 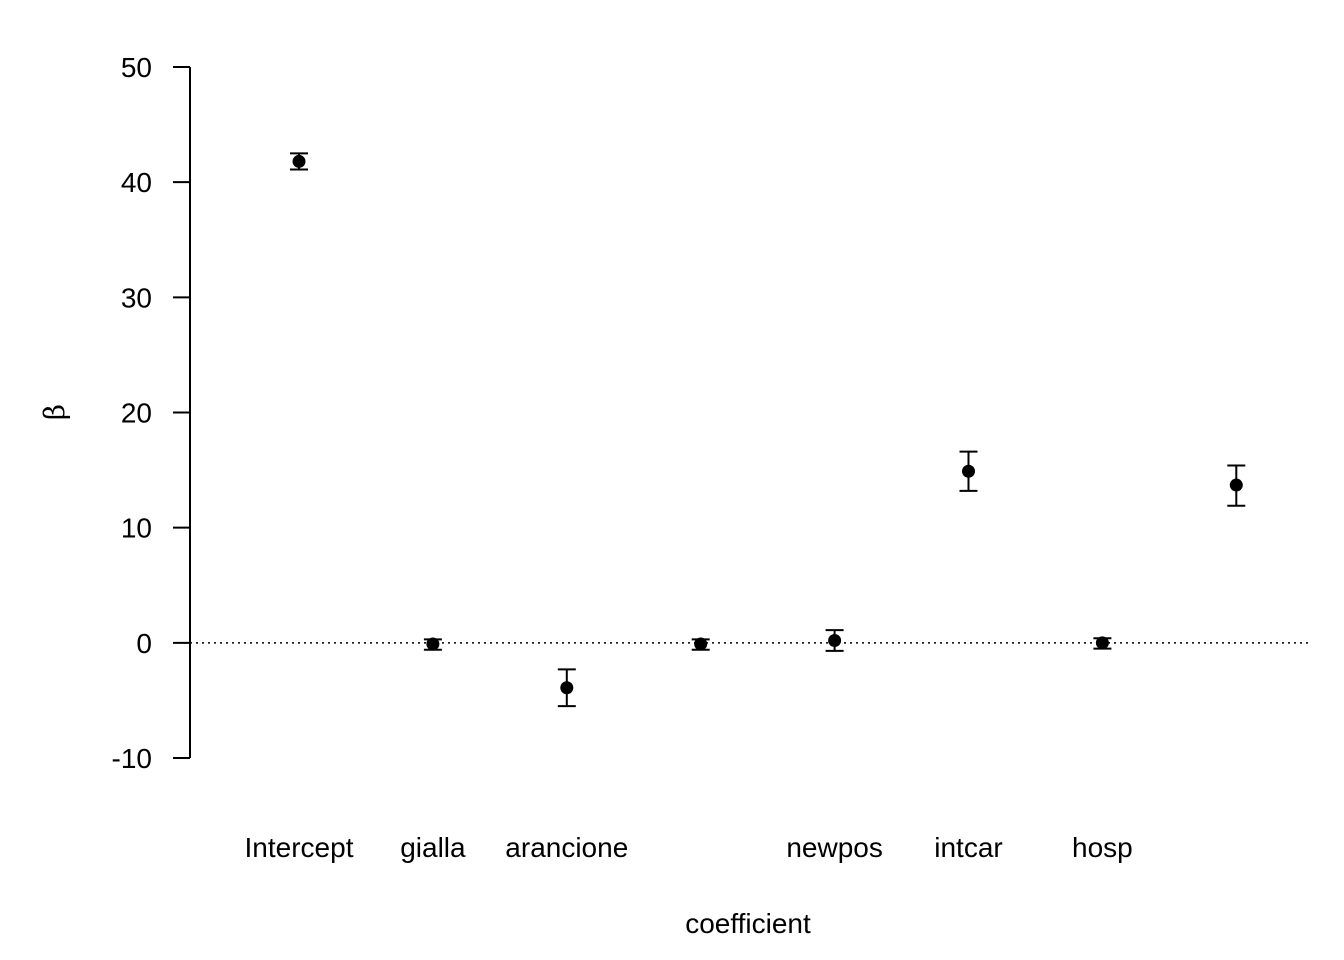 I want to click on y-tick-label: 50, so click(x=136, y=67).